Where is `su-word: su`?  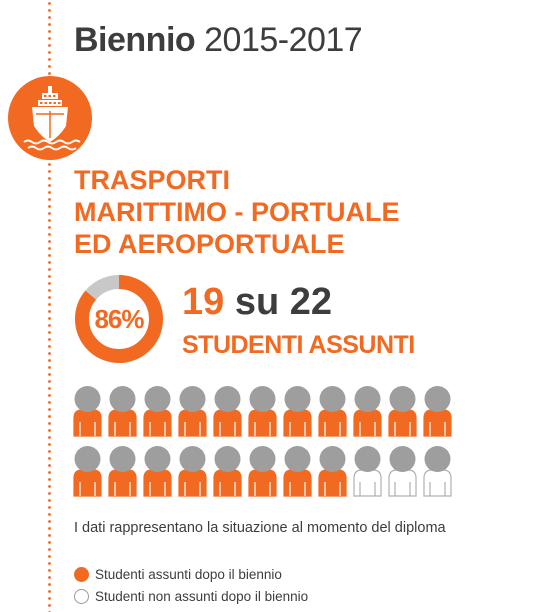
su-word: su is located at coordinates (257, 302).